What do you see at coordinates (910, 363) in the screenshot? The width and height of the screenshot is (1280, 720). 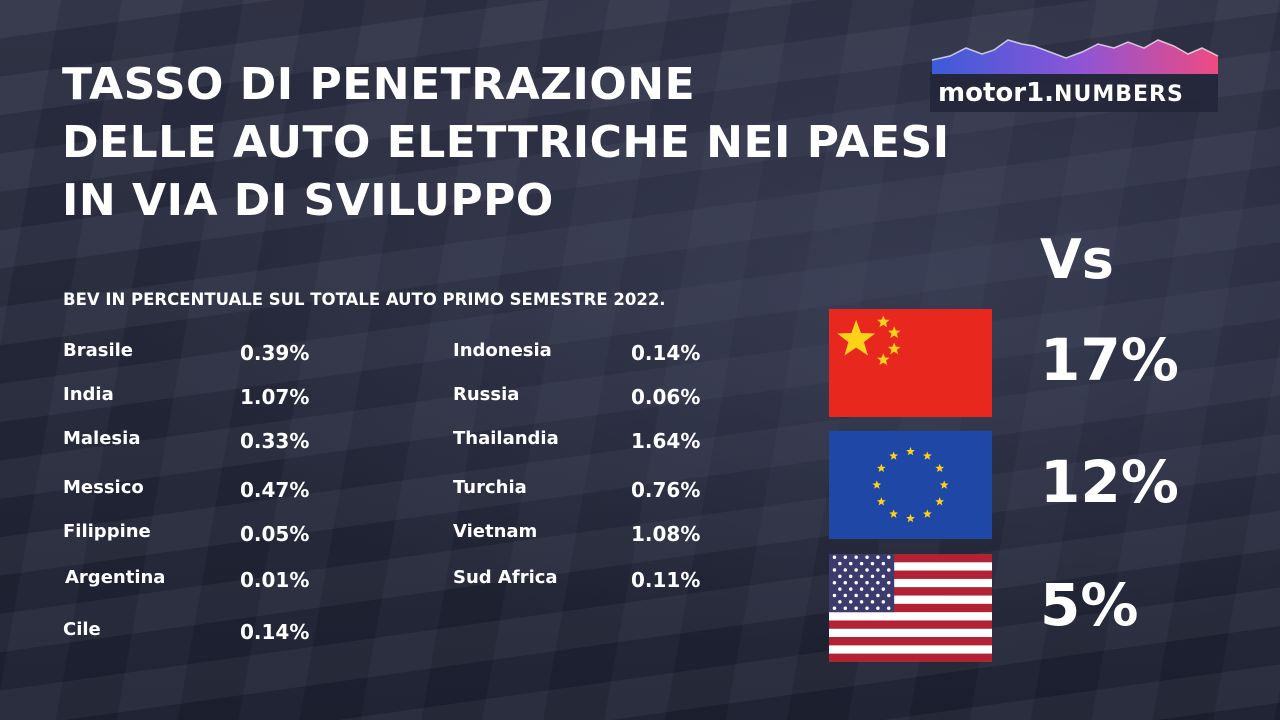 I see `china-flag-field` at bounding box center [910, 363].